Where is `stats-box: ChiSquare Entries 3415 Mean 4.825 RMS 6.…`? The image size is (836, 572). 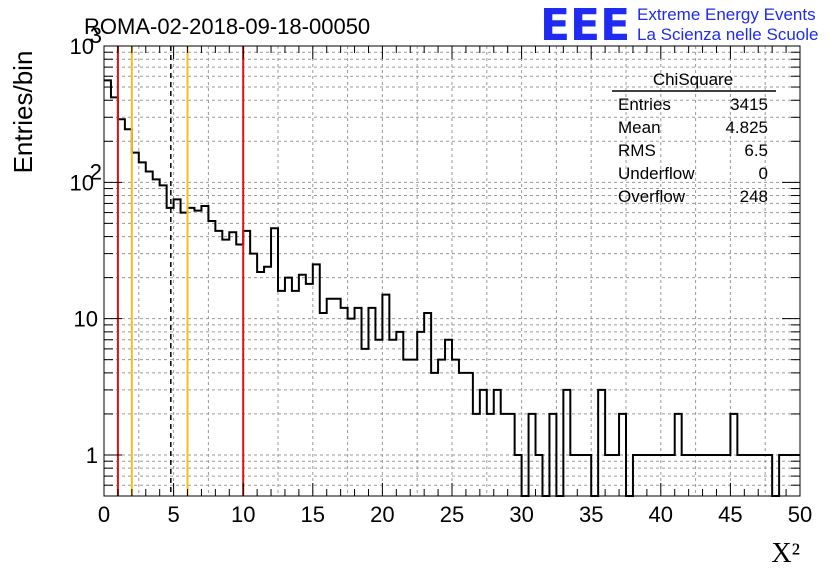
stats-box: ChiSquare Entries 3415 Mean 4.825 RMS 6.… is located at coordinates (694, 138).